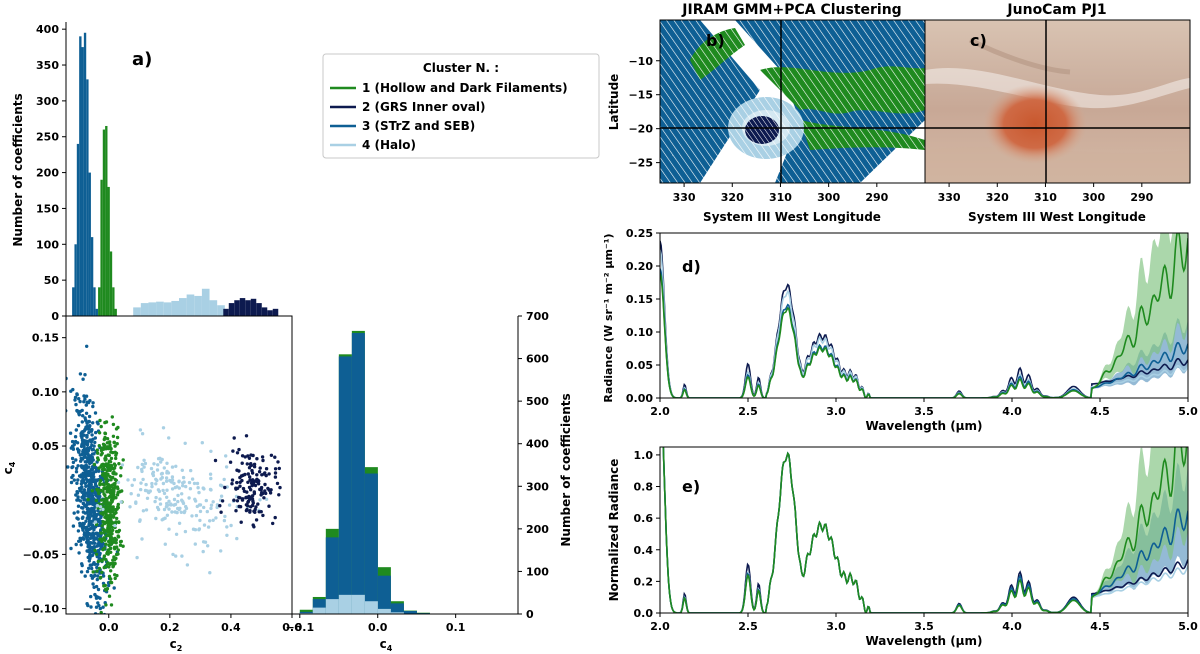 This screenshot has height=654, width=1200. What do you see at coordinates (608, 317) in the screenshot?
I see `radiance-ylabel: Radiance (W sr⁻¹ m⁻² μm⁻¹)` at bounding box center [608, 317].